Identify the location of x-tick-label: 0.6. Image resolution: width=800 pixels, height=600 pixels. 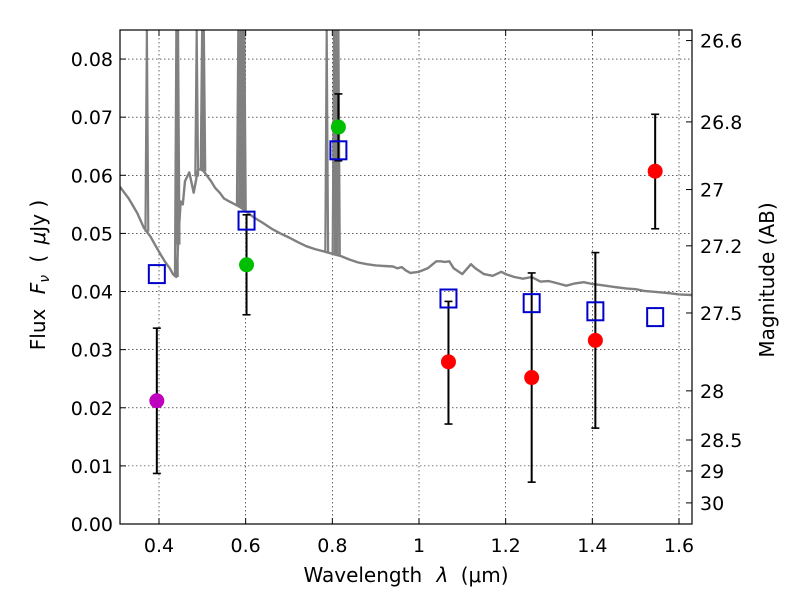
(246, 546).